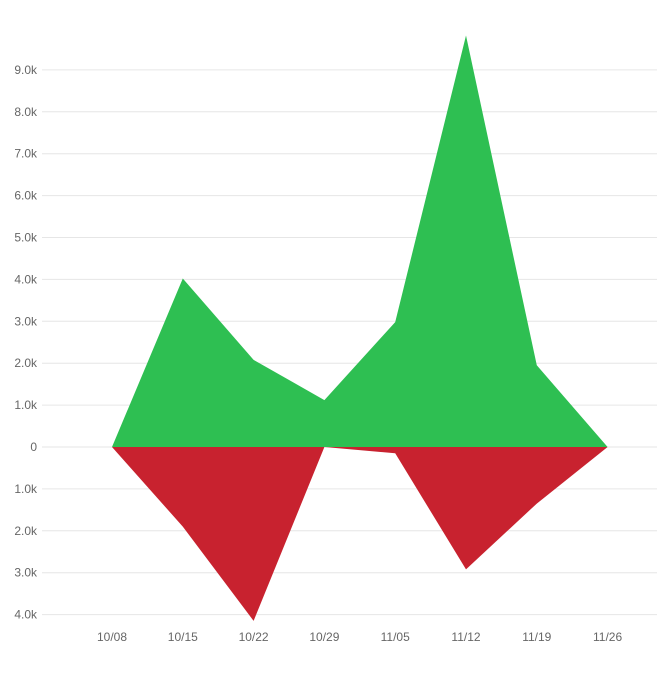 The width and height of the screenshot is (657, 673). Describe the element at coordinates (360, 637) in the screenshot. I see `x-axis: 10/08 10/15 10/22 10/29 11/05 11/12 11/19 11/26` at that location.